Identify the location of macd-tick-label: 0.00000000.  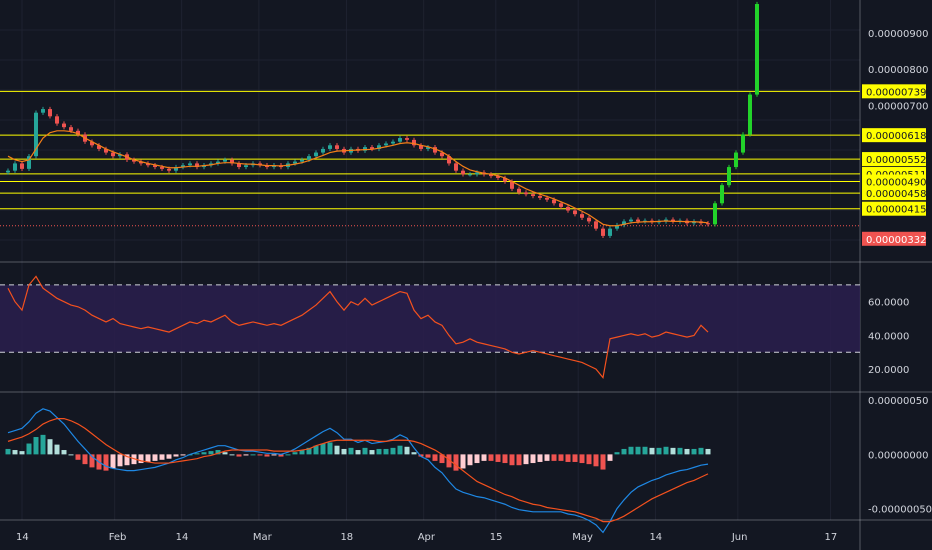
(898, 455).